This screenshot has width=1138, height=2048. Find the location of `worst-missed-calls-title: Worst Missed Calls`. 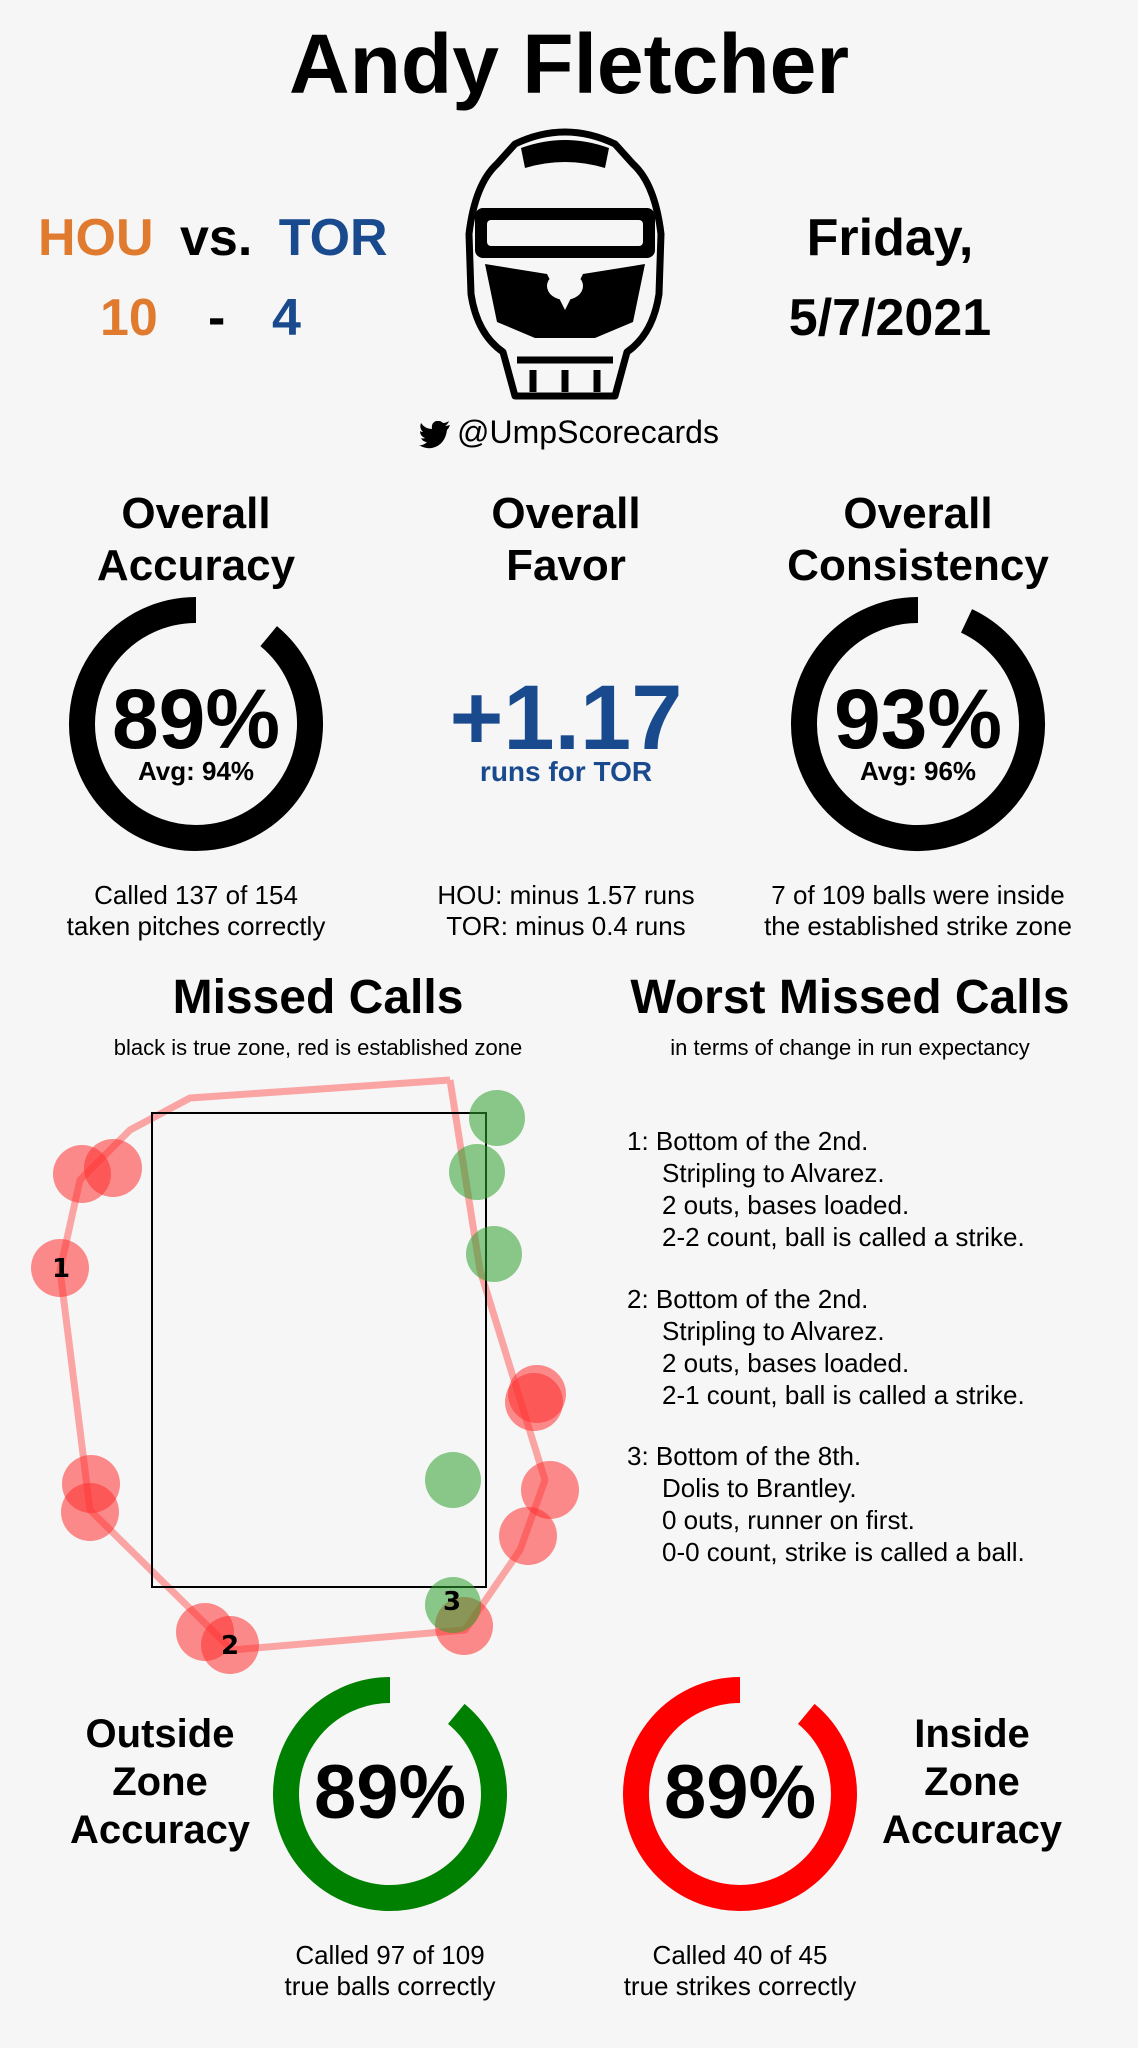

worst-missed-calls-title: Worst Missed Calls is located at coordinates (850, 997).